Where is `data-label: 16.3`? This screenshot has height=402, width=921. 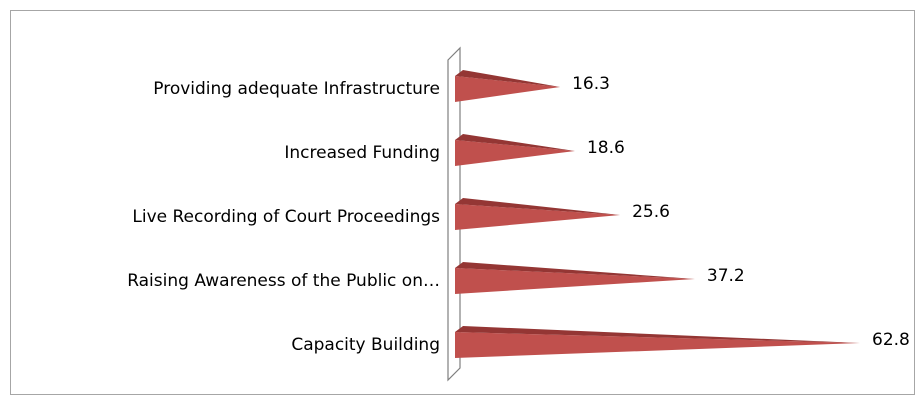 data-label: 16.3 is located at coordinates (591, 84).